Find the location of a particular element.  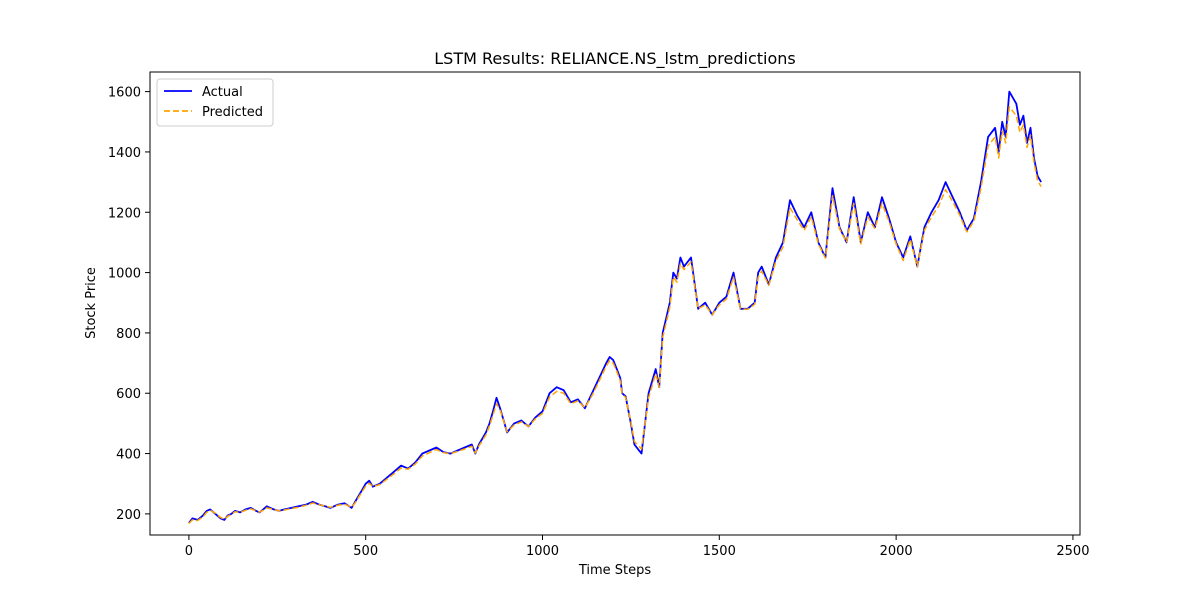

x-axis-label: Time Steps is located at coordinates (615, 570).